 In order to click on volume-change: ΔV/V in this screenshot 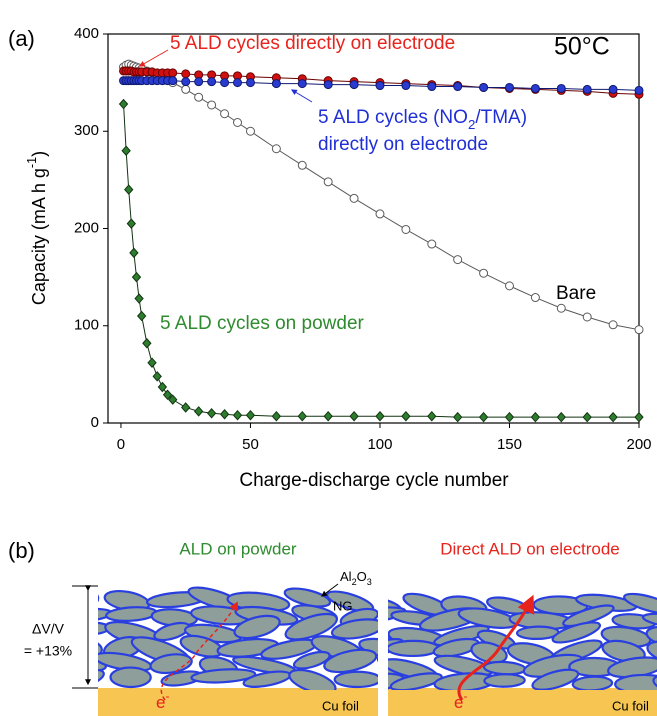, I will do `click(48, 629)`.